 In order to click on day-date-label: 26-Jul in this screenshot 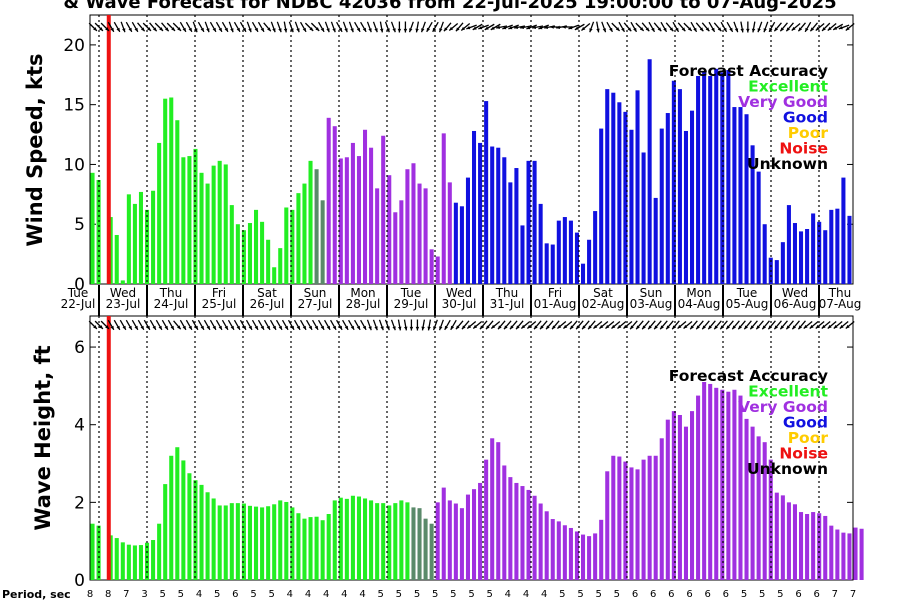, I will do `click(267, 304)`.